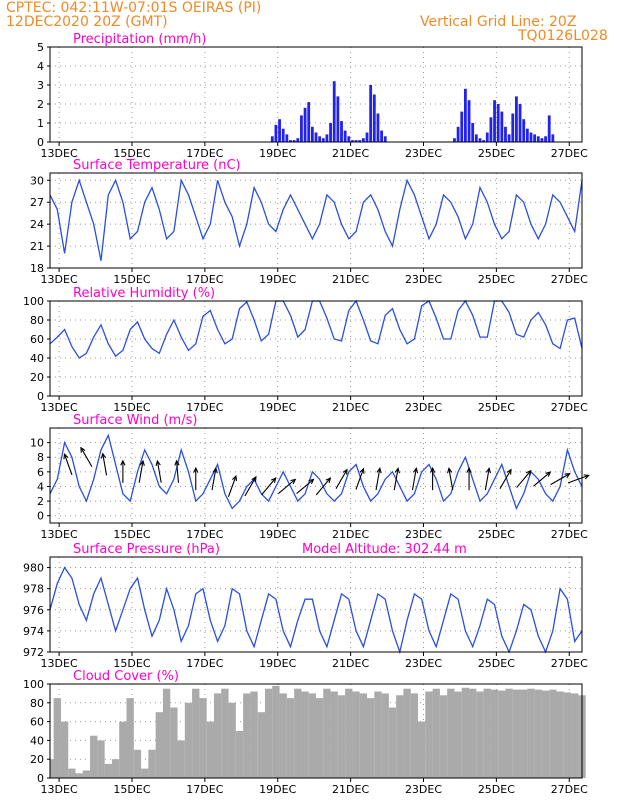 Image resolution: width=618 pixels, height=800 pixels. What do you see at coordinates (33, 589) in the screenshot?
I see `pressure-ytick-label: 978` at bounding box center [33, 589].